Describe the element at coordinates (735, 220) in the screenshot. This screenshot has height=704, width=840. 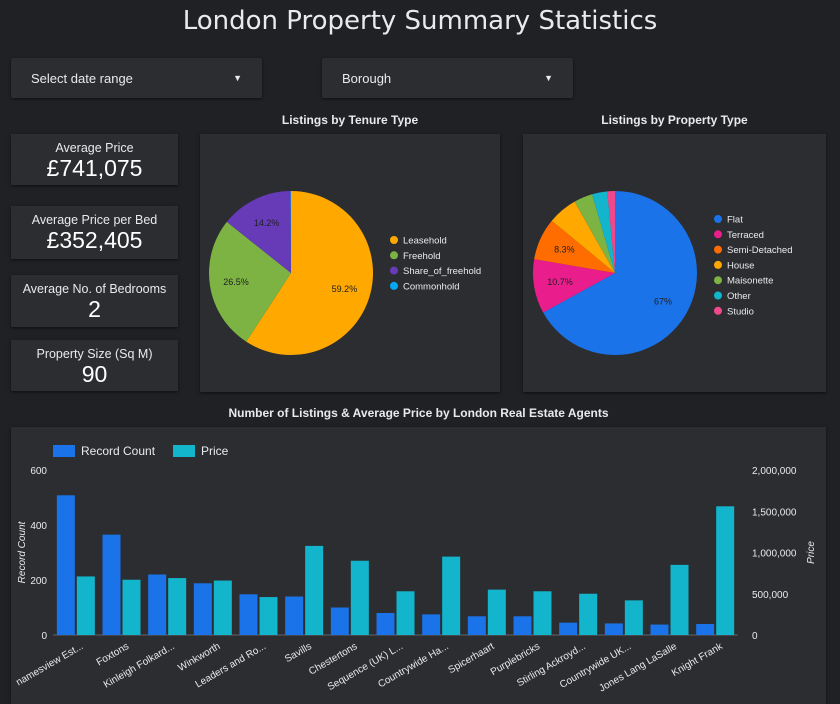
I see `legend-label: Flat` at that location.